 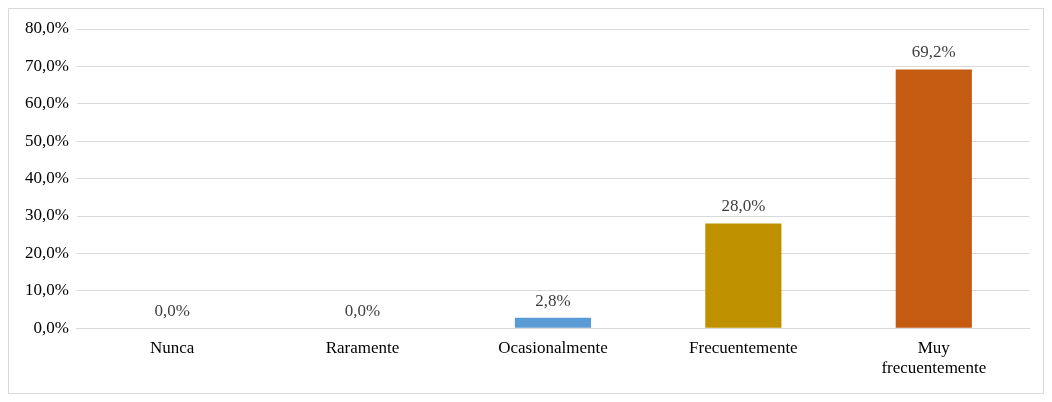 I want to click on y-tick-label: 60,0%, so click(x=46, y=103).